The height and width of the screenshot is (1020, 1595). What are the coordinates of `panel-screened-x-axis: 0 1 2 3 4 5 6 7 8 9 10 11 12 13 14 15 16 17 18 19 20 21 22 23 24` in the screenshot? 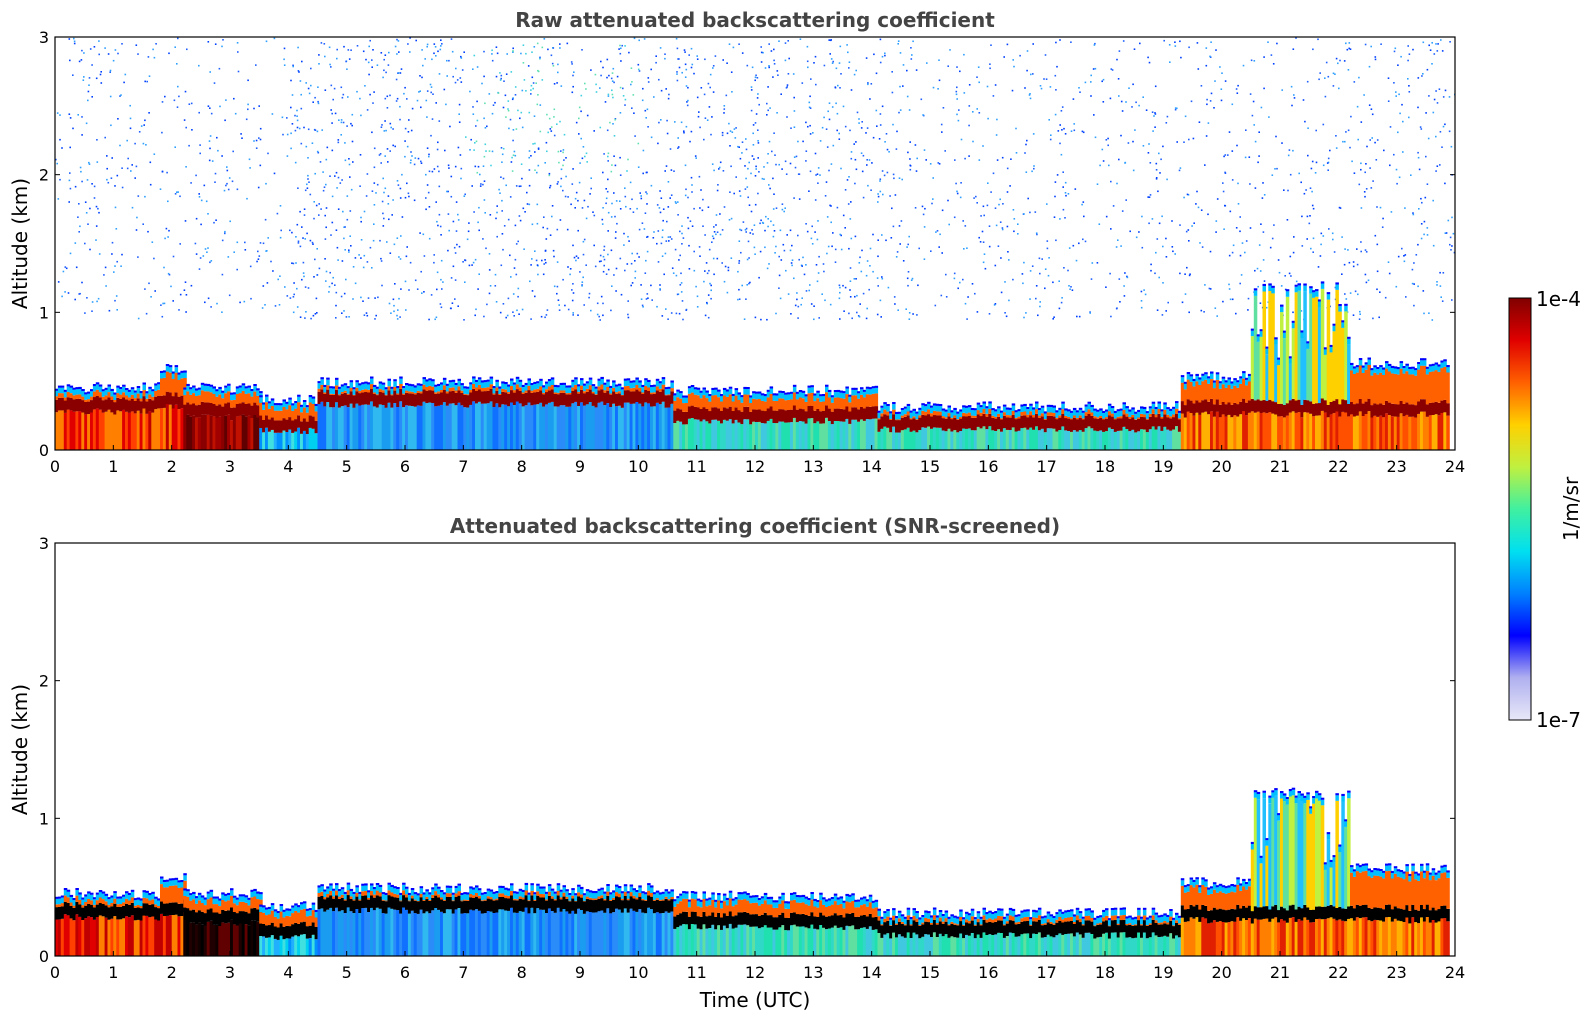 It's located at (757, 966).